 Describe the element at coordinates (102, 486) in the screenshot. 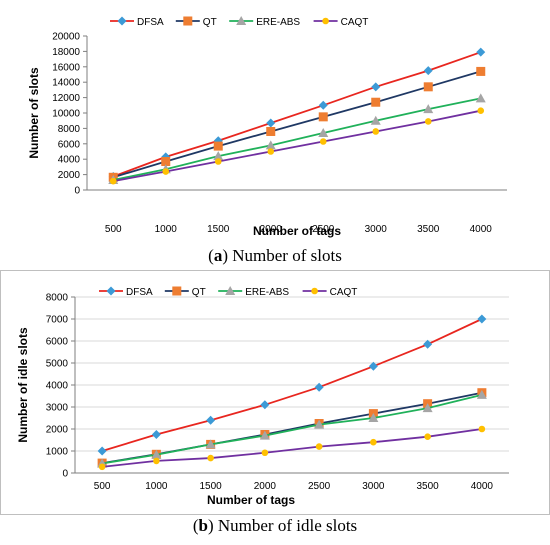

I see `idle-x-tick-label: 500` at that location.